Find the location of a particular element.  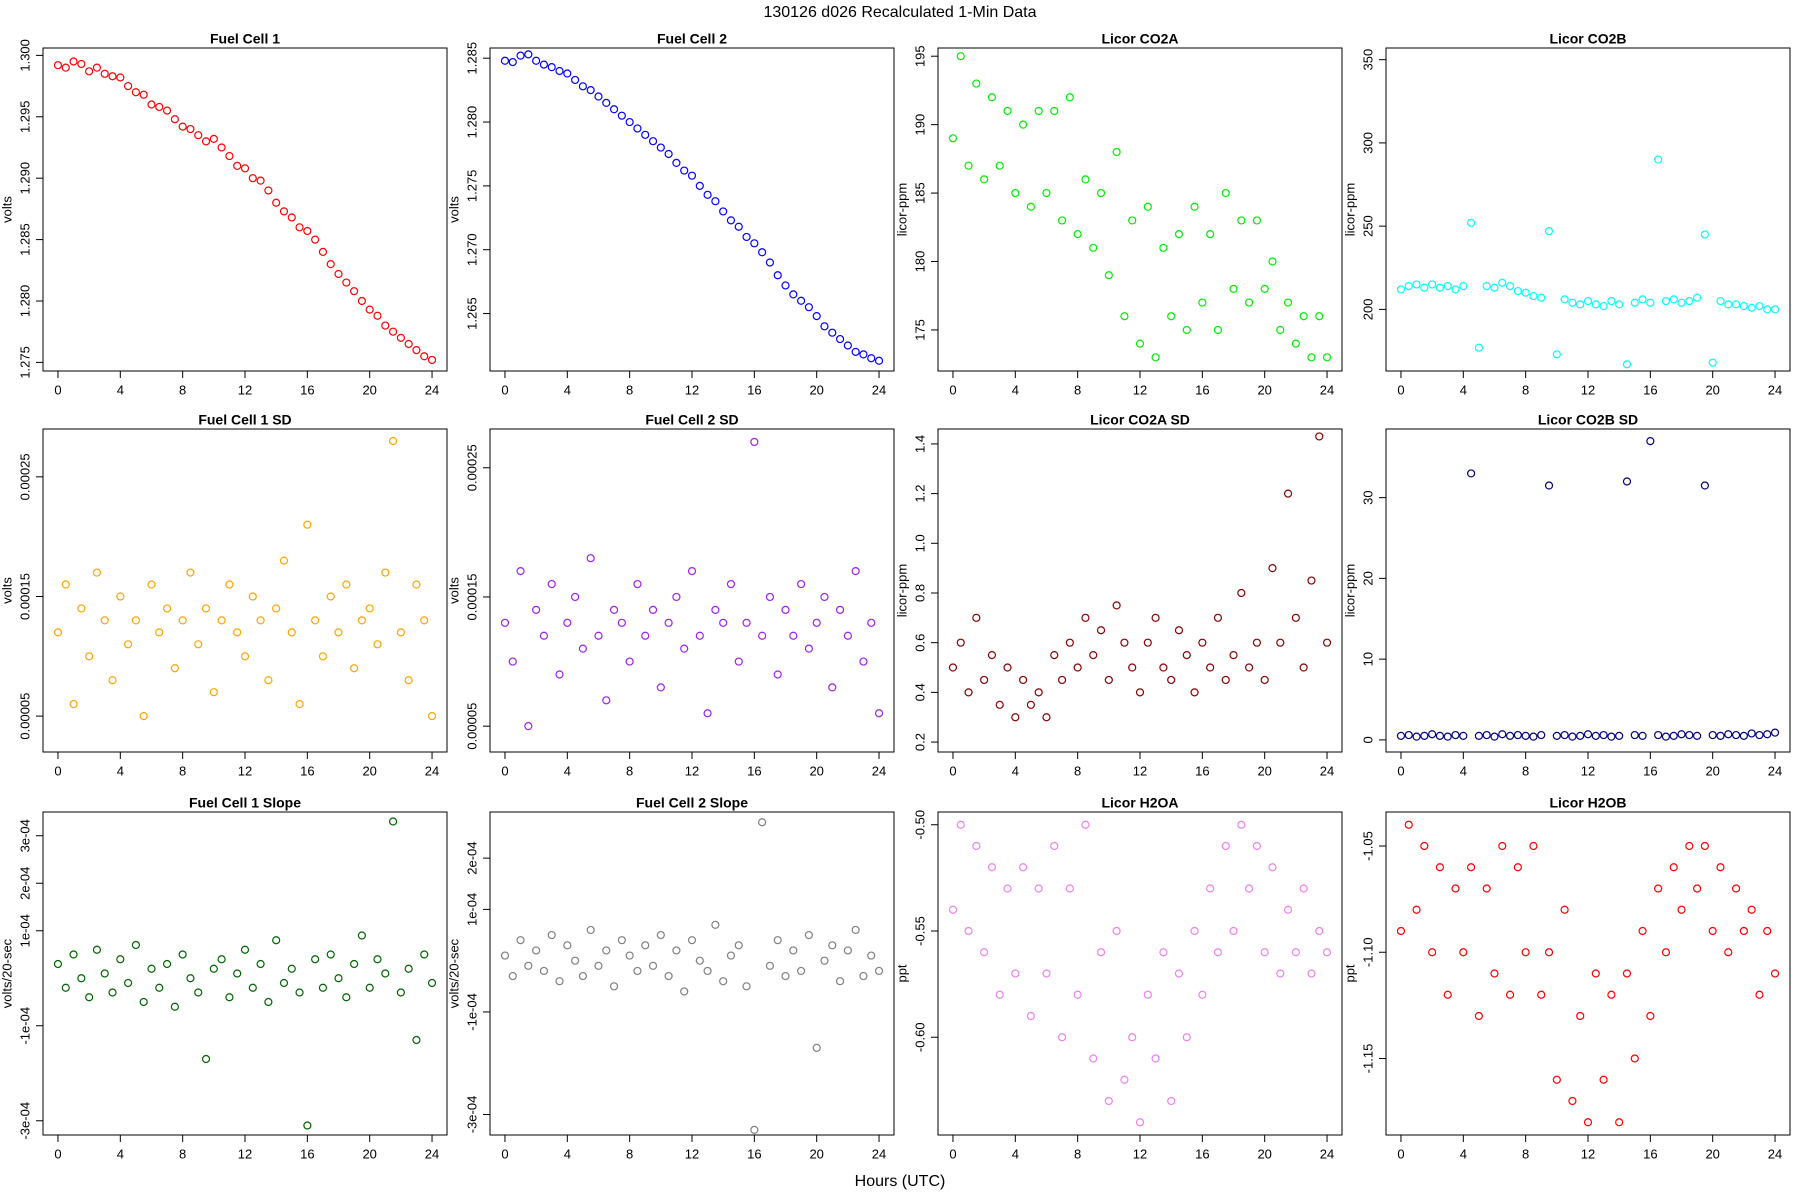

x-axis-label: Hours (UTC) is located at coordinates (900, 1181).